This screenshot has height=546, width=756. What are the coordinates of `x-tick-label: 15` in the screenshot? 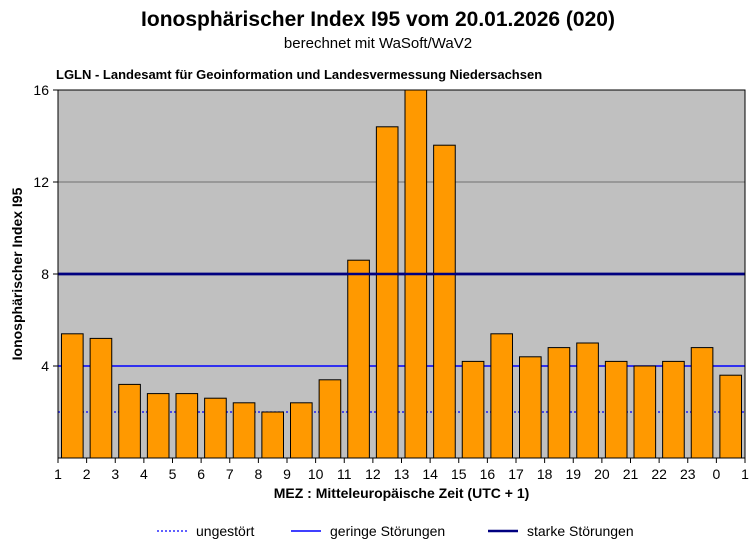 It's located at (459, 474).